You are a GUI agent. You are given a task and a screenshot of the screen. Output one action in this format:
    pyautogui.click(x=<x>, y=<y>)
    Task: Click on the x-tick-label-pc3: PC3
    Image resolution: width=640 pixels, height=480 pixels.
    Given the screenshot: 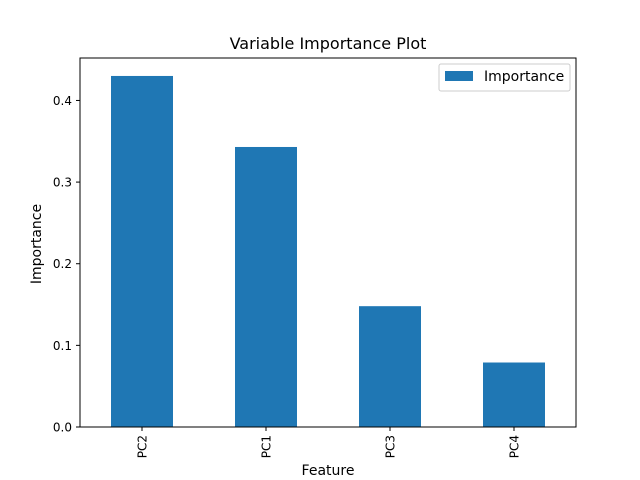 What is the action you would take?
    pyautogui.click(x=391, y=446)
    